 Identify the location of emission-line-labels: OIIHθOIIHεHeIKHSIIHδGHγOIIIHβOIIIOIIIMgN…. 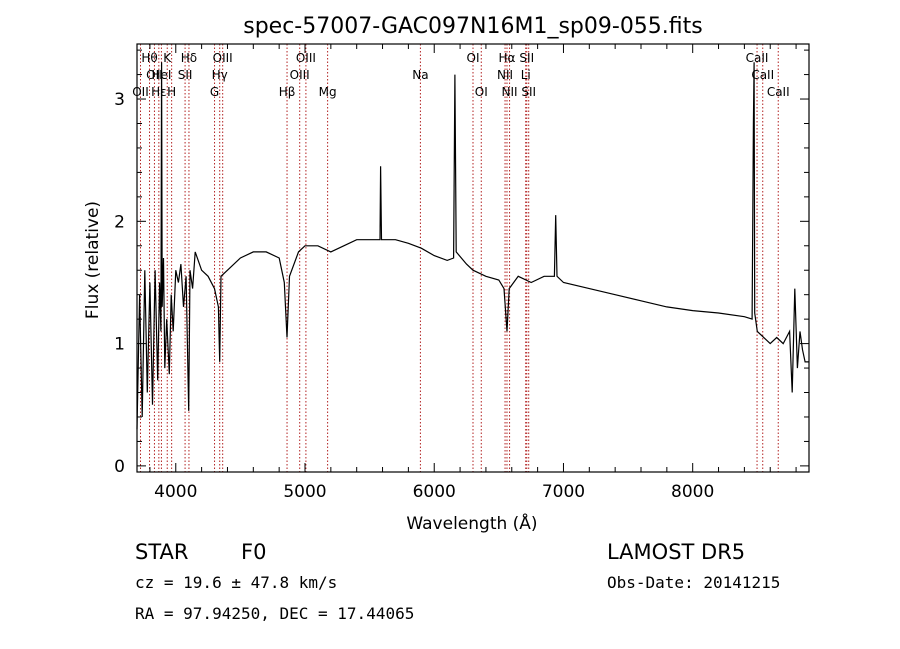
(460, 75).